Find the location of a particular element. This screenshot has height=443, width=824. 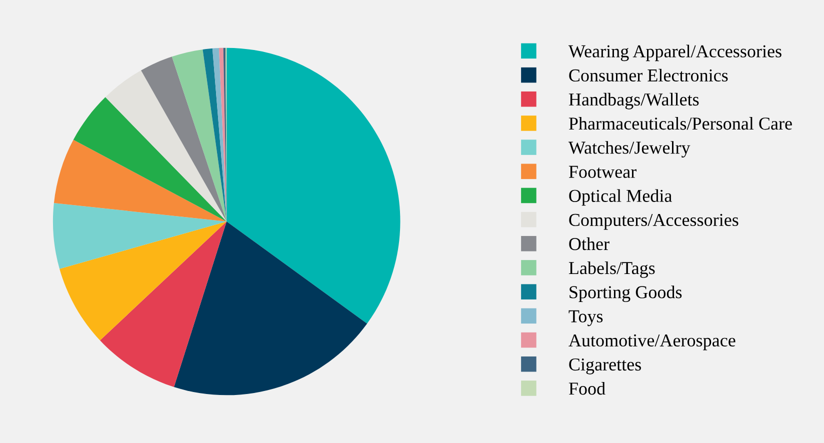

legend-label: Consumer Electronics is located at coordinates (648, 75).